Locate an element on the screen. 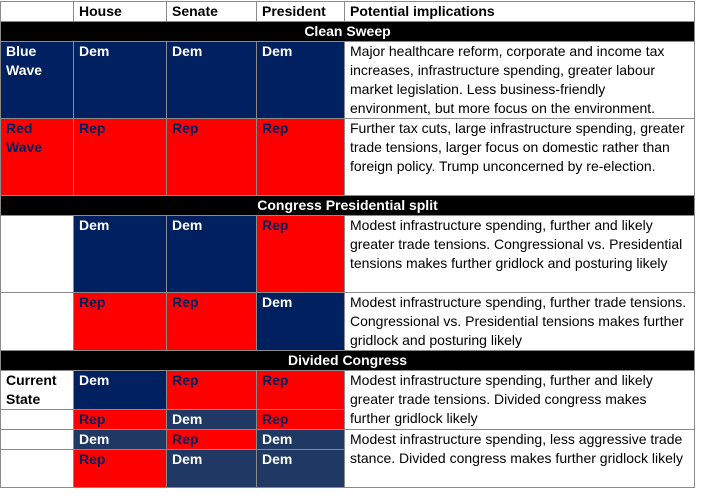  section-clean-sweep: Clean Sweep is located at coordinates (347, 31).